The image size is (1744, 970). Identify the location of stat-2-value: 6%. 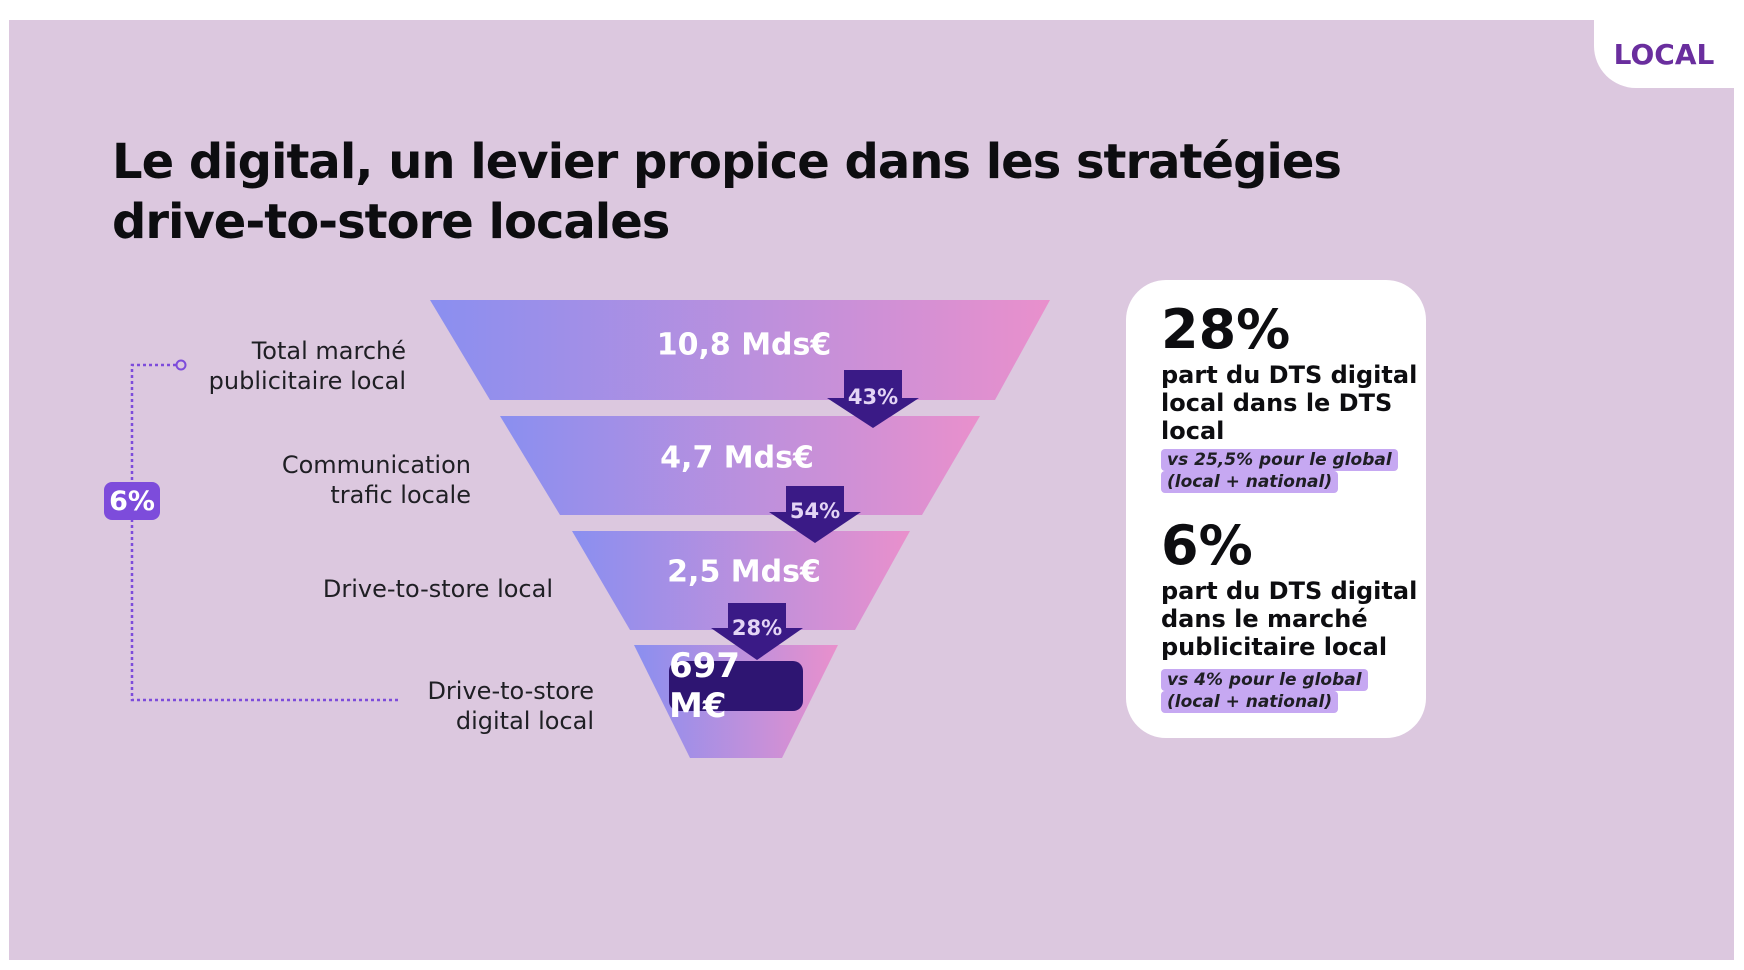
(1207, 545).